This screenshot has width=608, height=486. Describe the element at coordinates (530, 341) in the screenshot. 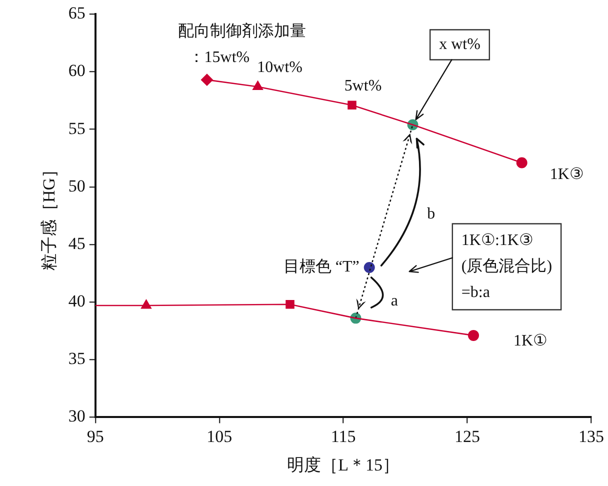

I see `annotation: 1K①` at that location.